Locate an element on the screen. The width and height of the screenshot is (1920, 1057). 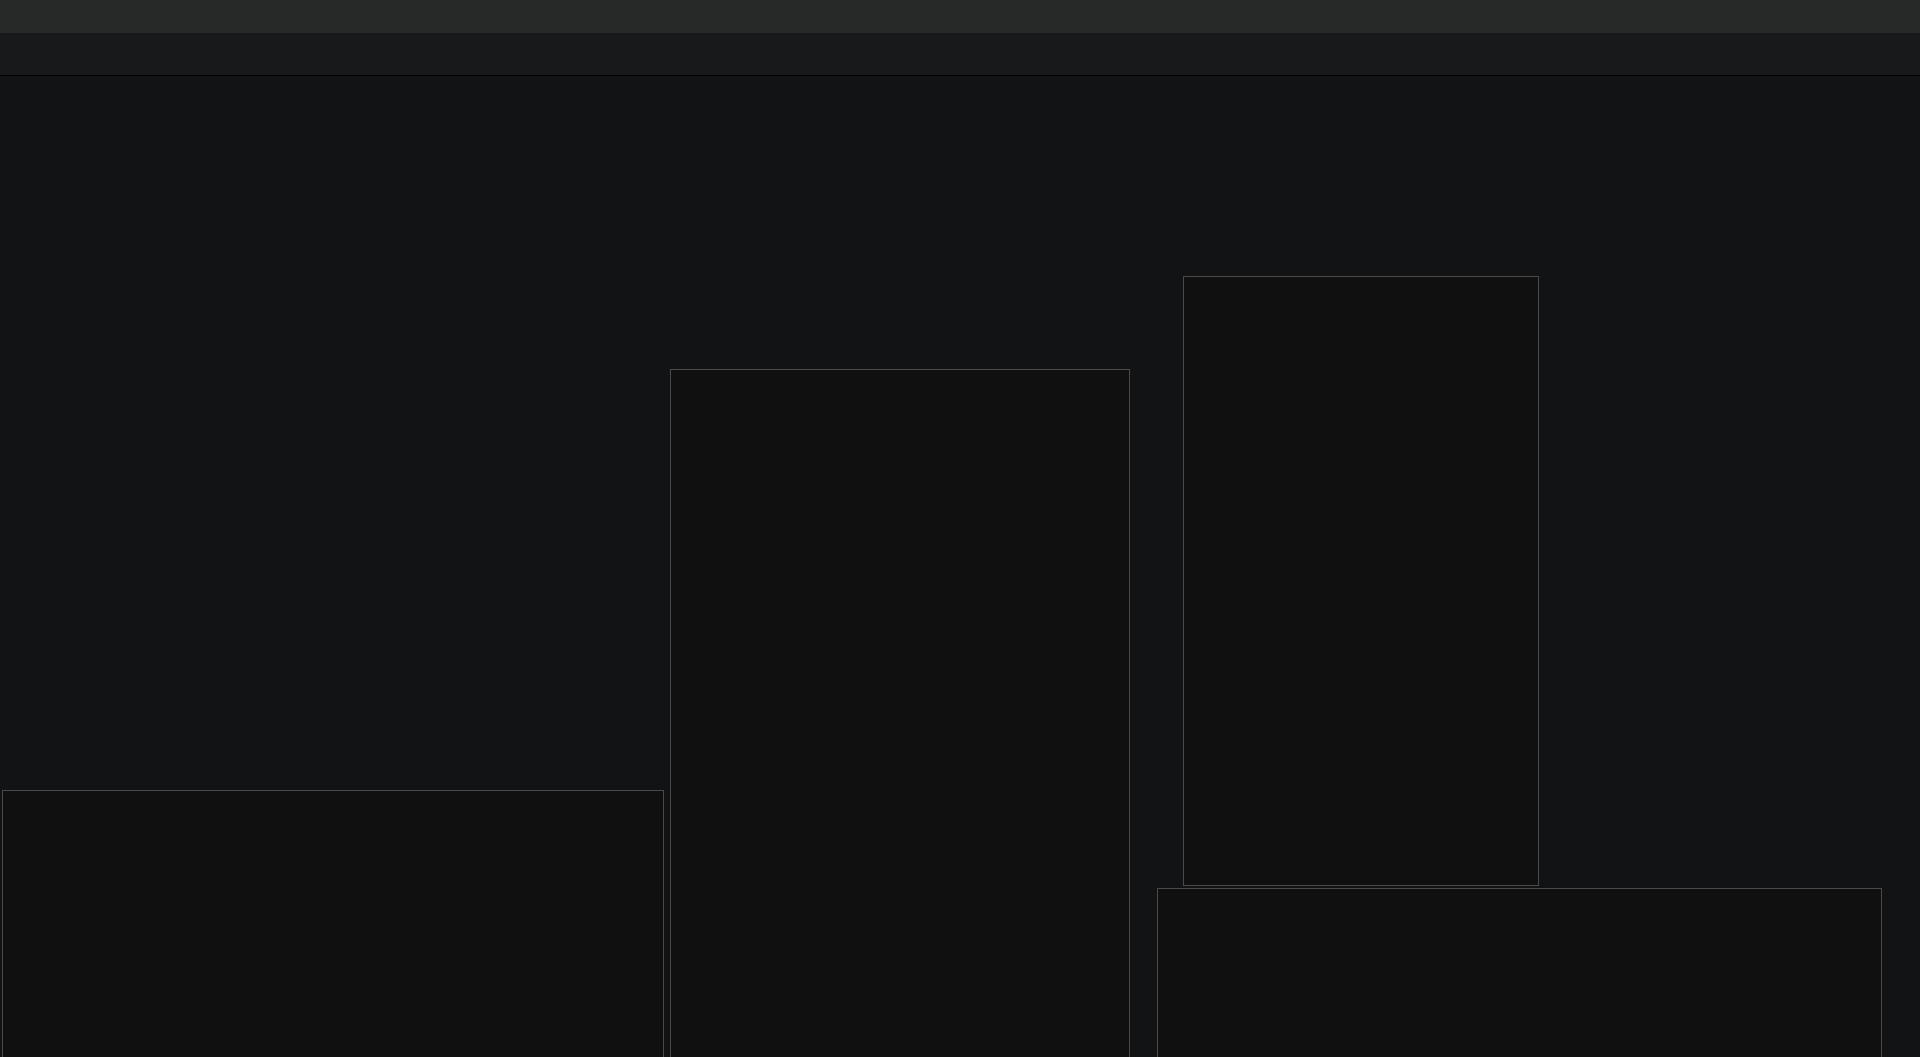
main-toolbar is located at coordinates (960, 17).